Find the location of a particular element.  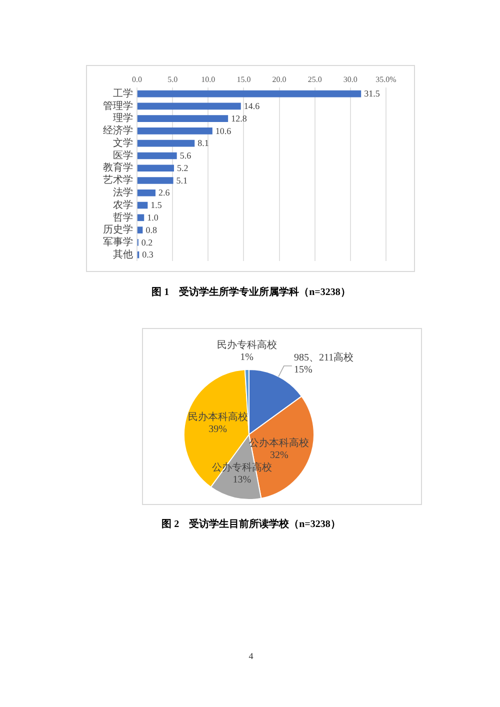

data-label: 5.2 is located at coordinates (182, 167).